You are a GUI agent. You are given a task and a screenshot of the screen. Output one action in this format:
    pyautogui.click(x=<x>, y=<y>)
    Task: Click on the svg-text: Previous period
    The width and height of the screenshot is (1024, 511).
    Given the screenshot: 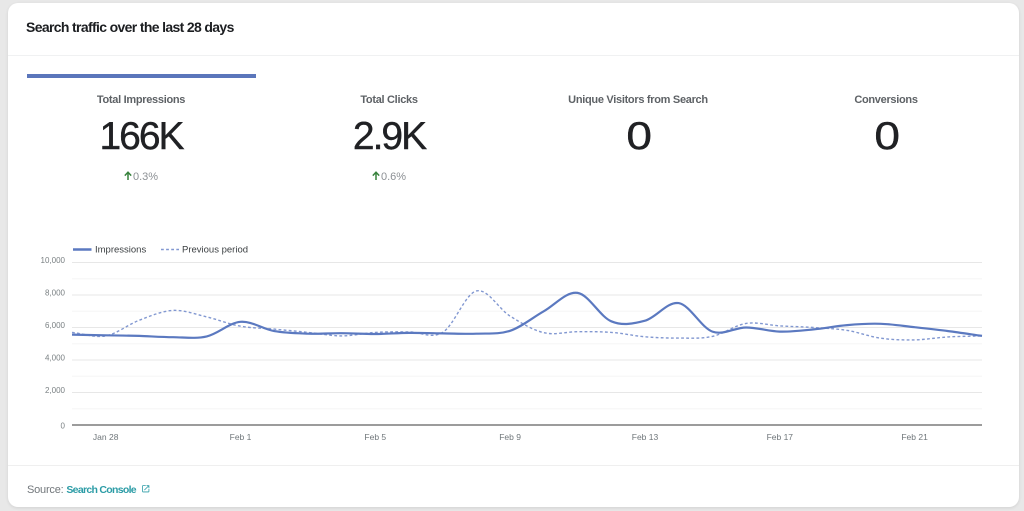 What is the action you would take?
    pyautogui.click(x=215, y=250)
    